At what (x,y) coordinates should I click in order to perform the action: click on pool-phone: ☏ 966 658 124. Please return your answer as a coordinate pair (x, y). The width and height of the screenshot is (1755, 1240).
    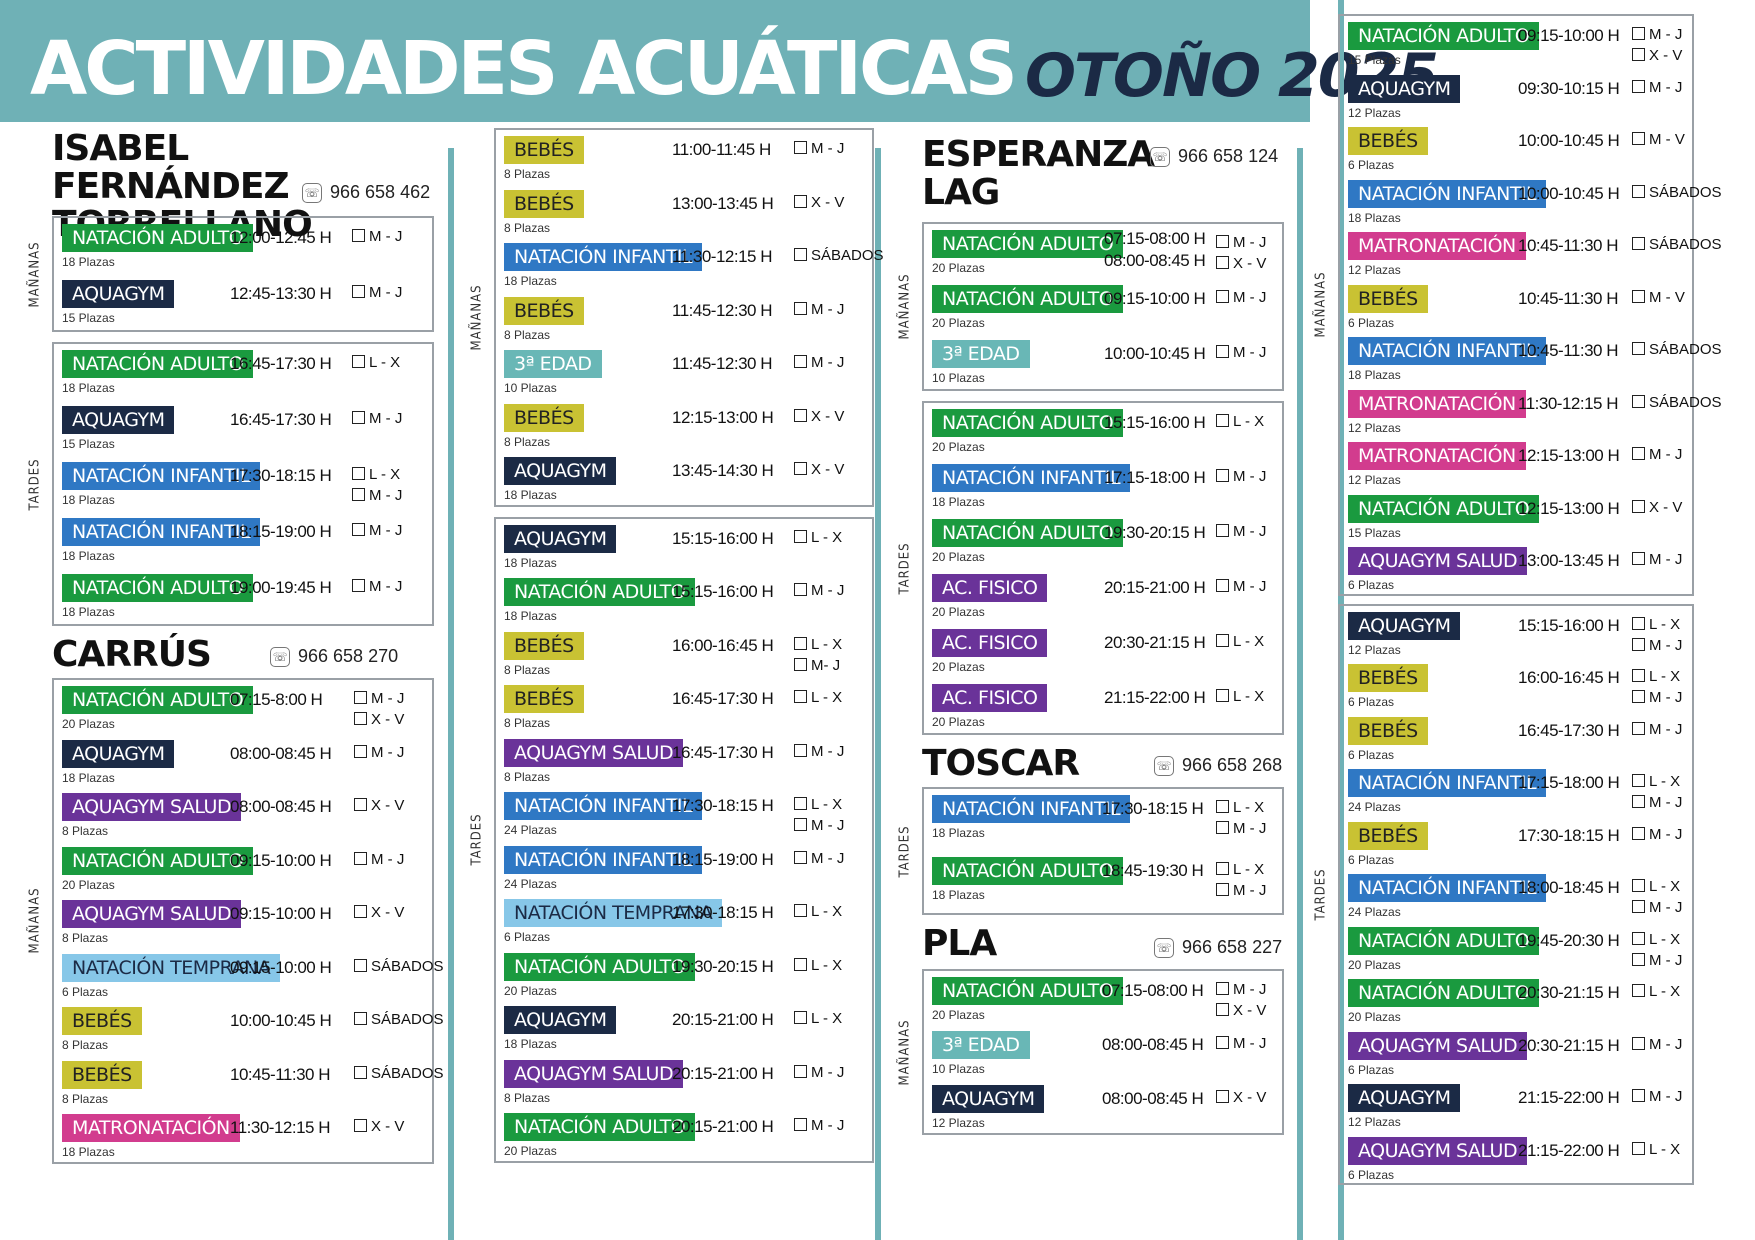
    Looking at the image, I should click on (1214, 156).